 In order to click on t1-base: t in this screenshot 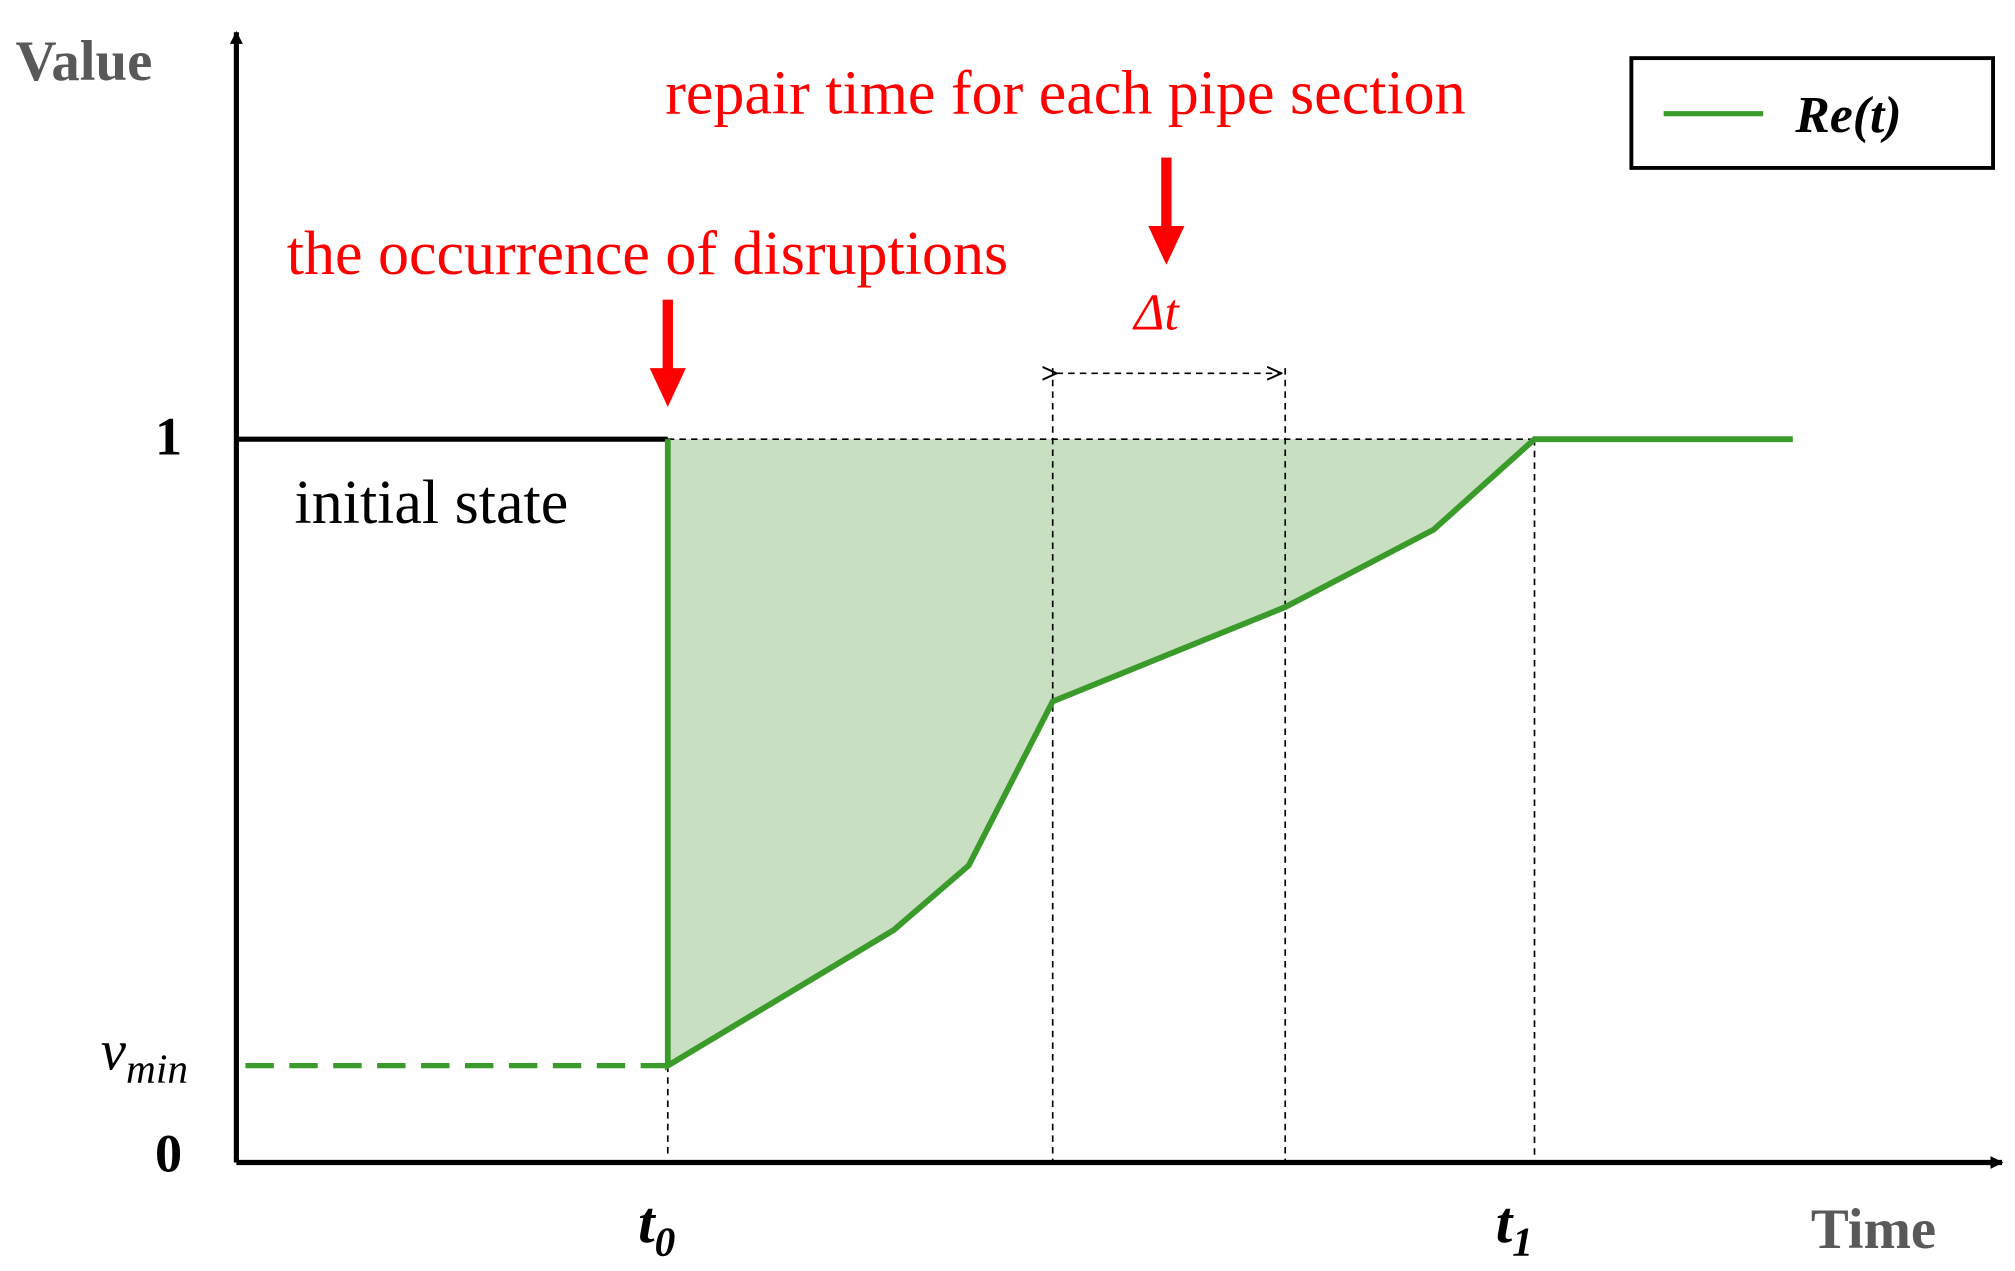, I will do `click(1505, 1223)`.